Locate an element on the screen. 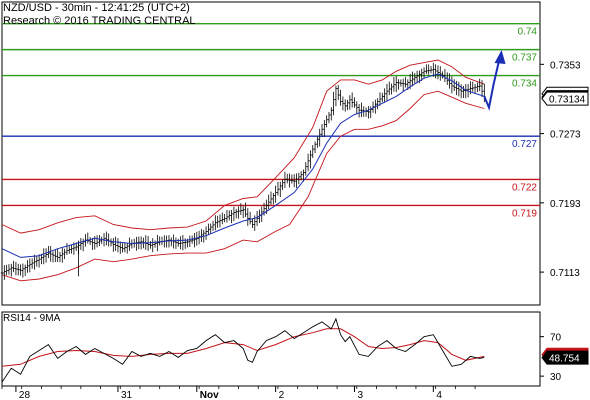 The width and height of the screenshot is (590, 400). level-label-0.74: 0.74 is located at coordinates (528, 32).